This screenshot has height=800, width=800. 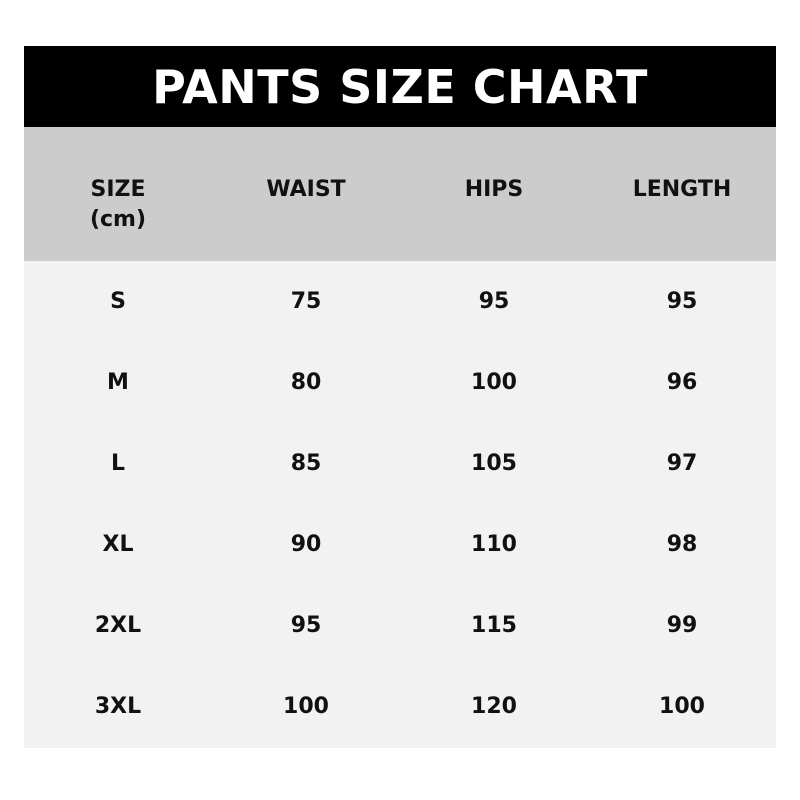 What do you see at coordinates (494, 706) in the screenshot?
I see `cell-hips: 120` at bounding box center [494, 706].